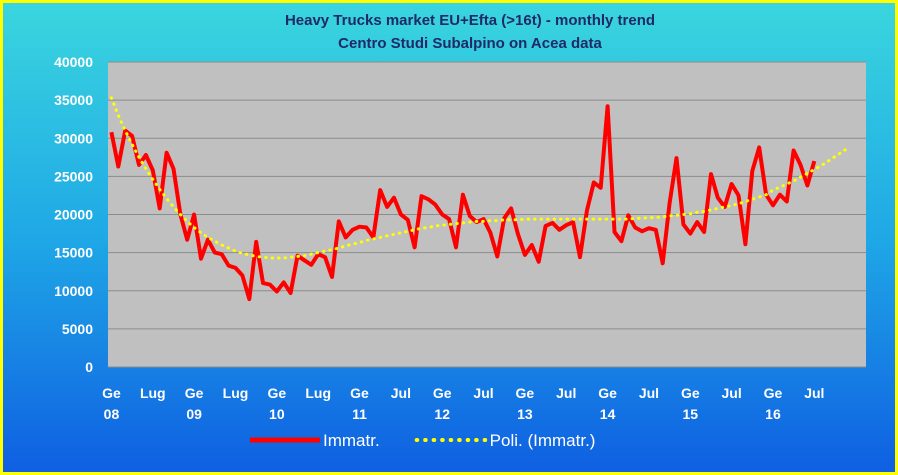 This screenshot has height=475, width=898. I want to click on y-tick-label: 15000, so click(73, 253).